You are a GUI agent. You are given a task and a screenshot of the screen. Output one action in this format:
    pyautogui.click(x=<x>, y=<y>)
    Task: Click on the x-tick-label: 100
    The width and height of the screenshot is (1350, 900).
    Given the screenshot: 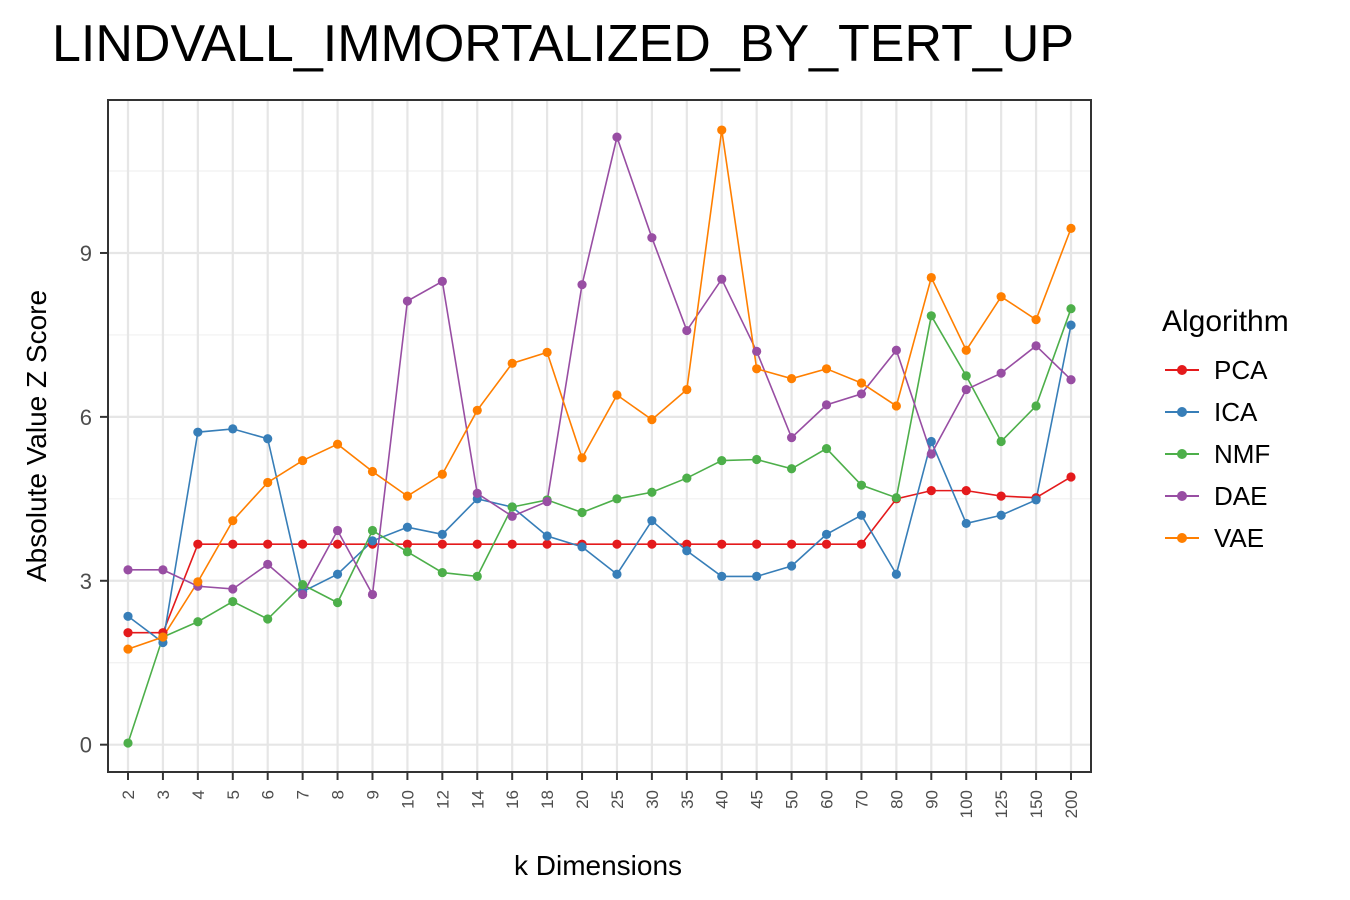 What is the action you would take?
    pyautogui.click(x=966, y=804)
    